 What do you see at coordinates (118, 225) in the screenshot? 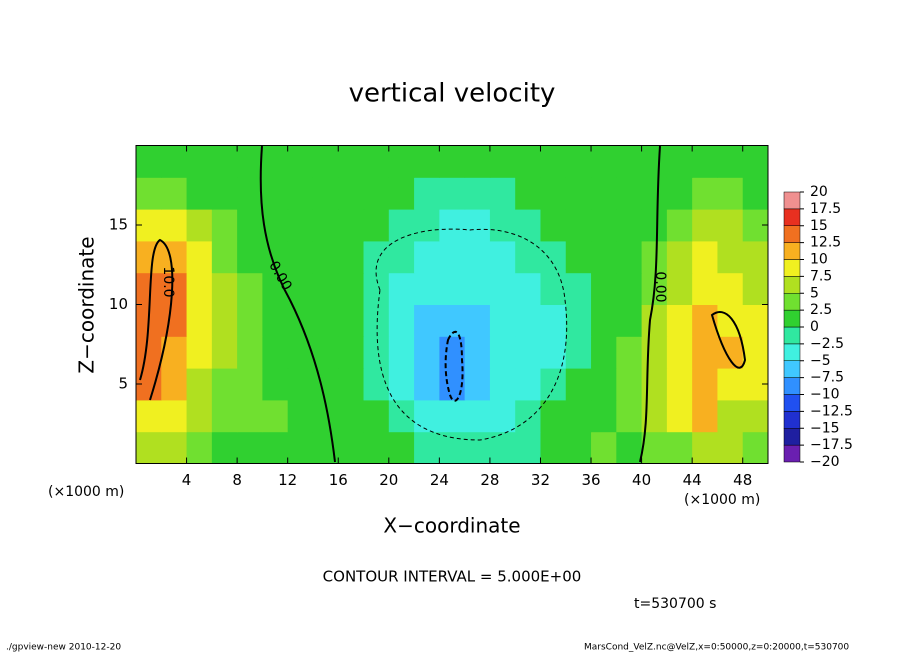
I see `y-tick-label: 15` at bounding box center [118, 225].